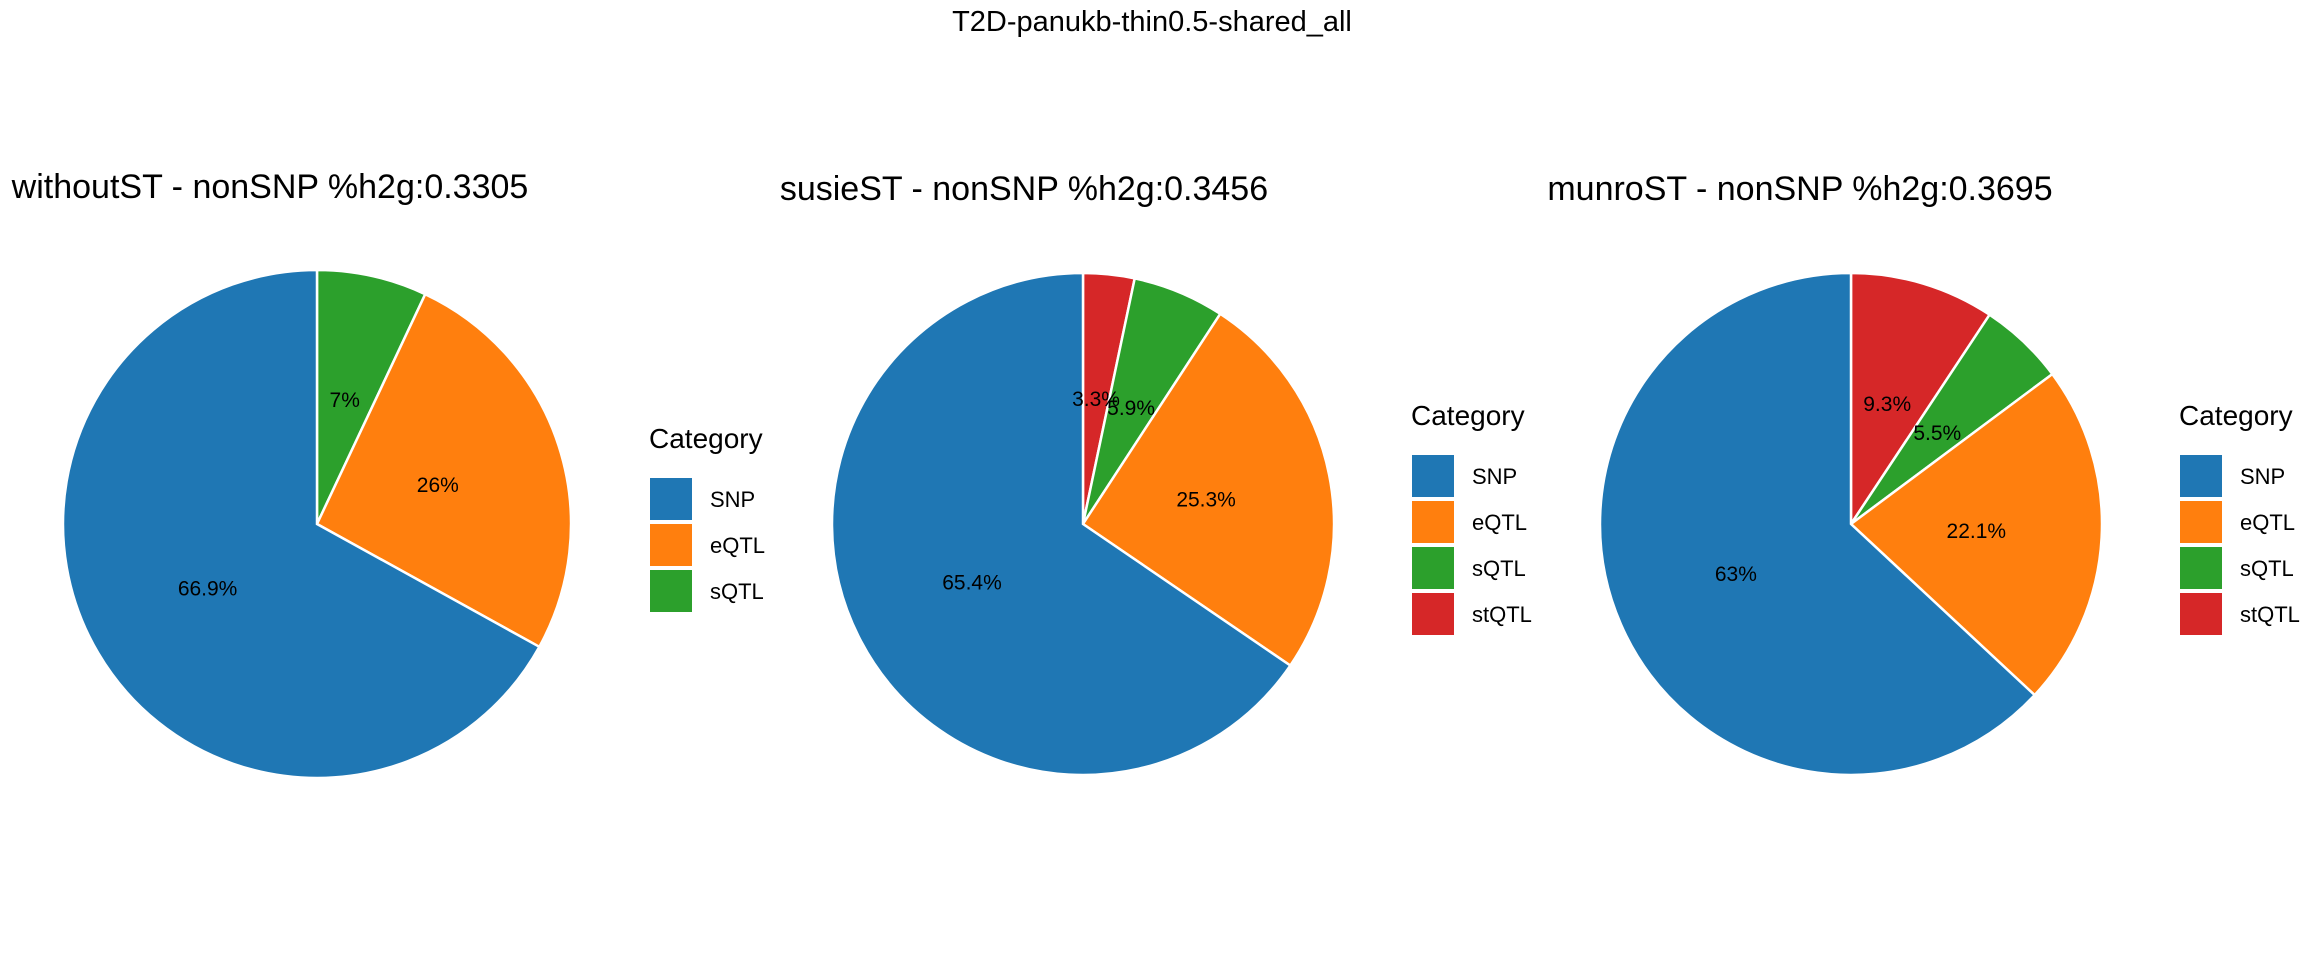 The image size is (2304, 960). I want to click on slice-label-sqtl: 7%, so click(345, 400).